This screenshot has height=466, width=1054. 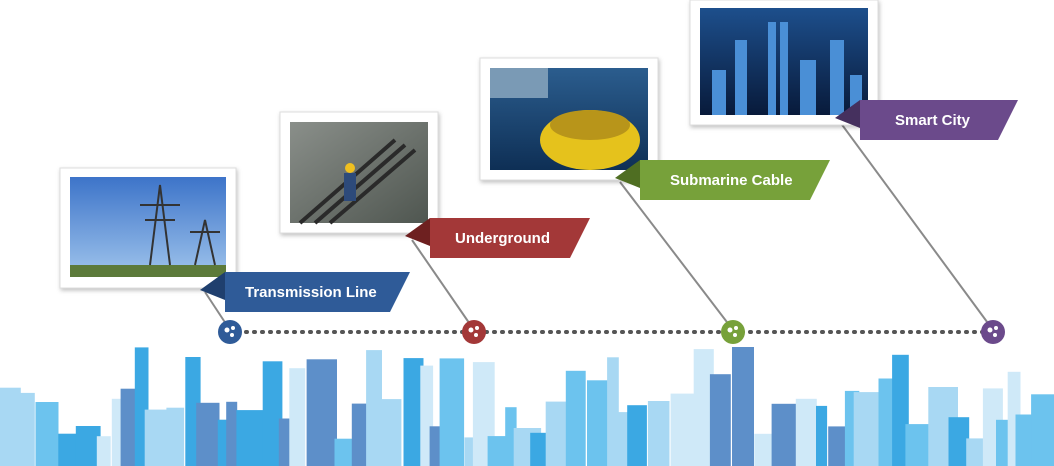 What do you see at coordinates (731, 180) in the screenshot?
I see `milestone-label: Submarine Cable` at bounding box center [731, 180].